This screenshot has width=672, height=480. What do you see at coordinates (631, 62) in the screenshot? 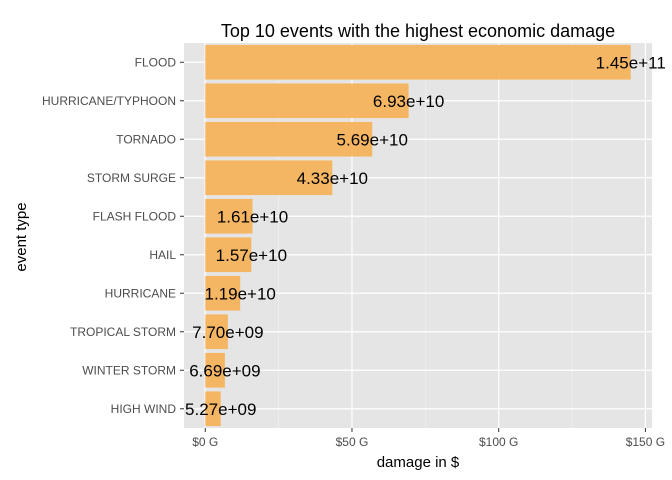
I see `bar-data-label: 1.45e+11` at bounding box center [631, 62].